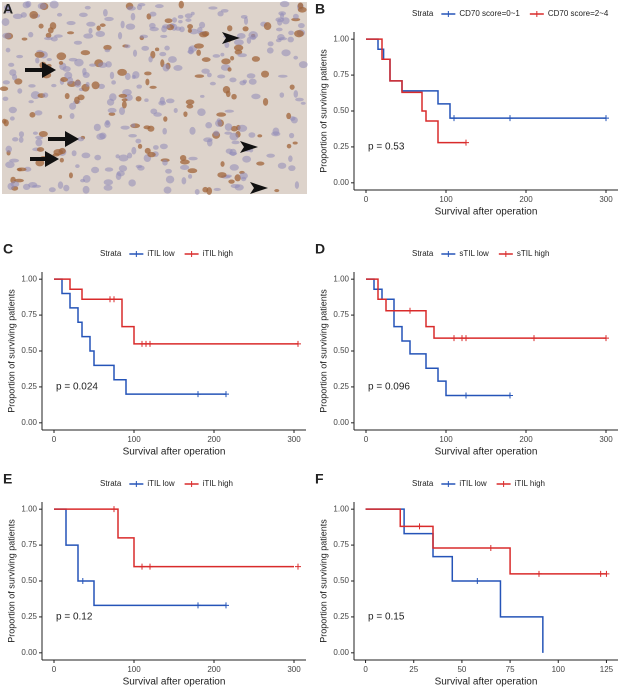 This screenshot has width=624, height=690. What do you see at coordinates (174, 452) in the screenshot?
I see `x-axis-label: Survival after operation` at bounding box center [174, 452].